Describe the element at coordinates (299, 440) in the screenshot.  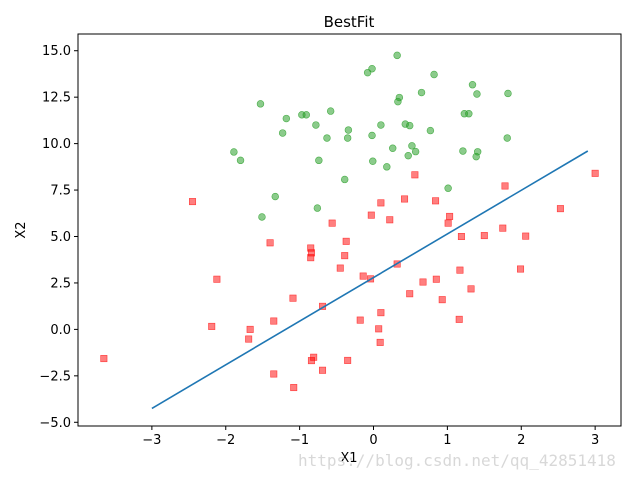
I see `x-tick-label: −1` at that location.